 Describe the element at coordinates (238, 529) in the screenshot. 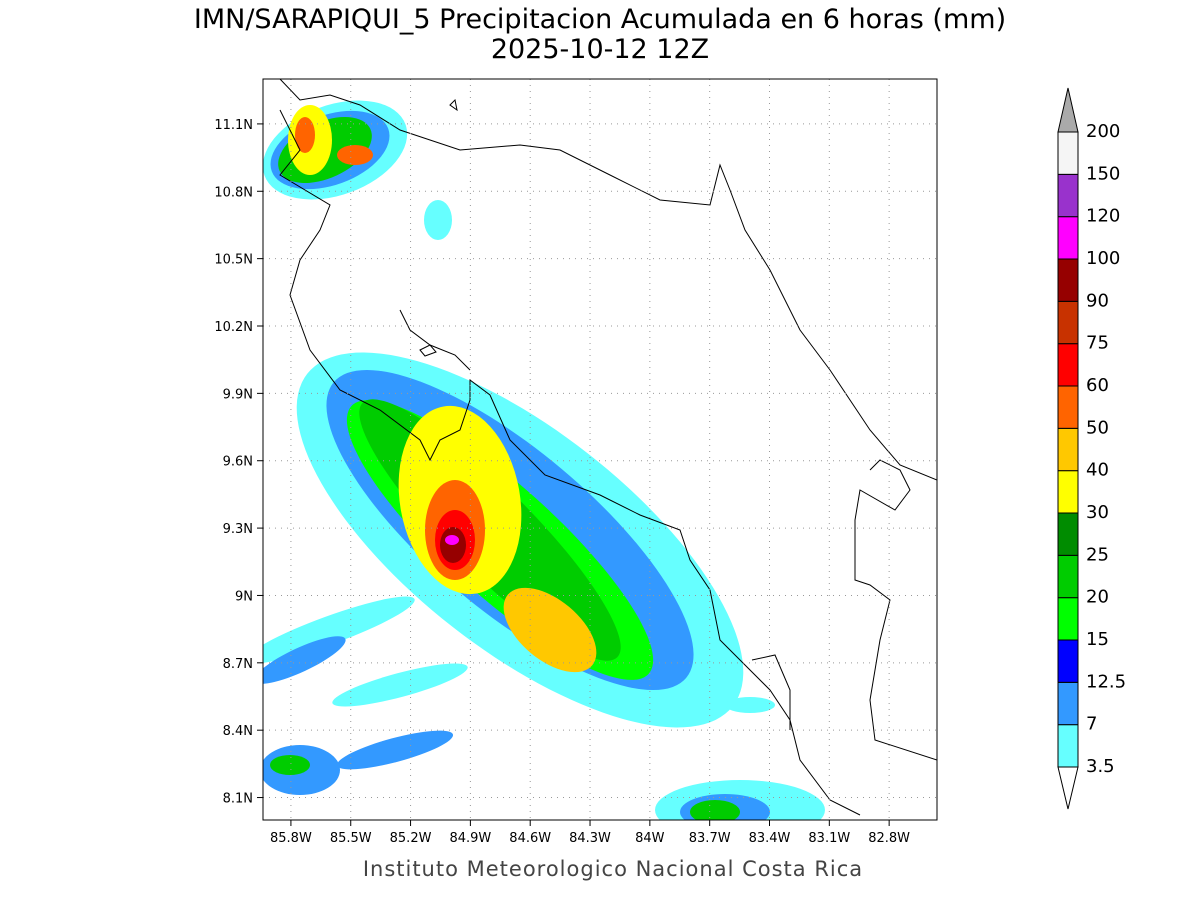

I see `y-tick-label: 9.3N` at that location.